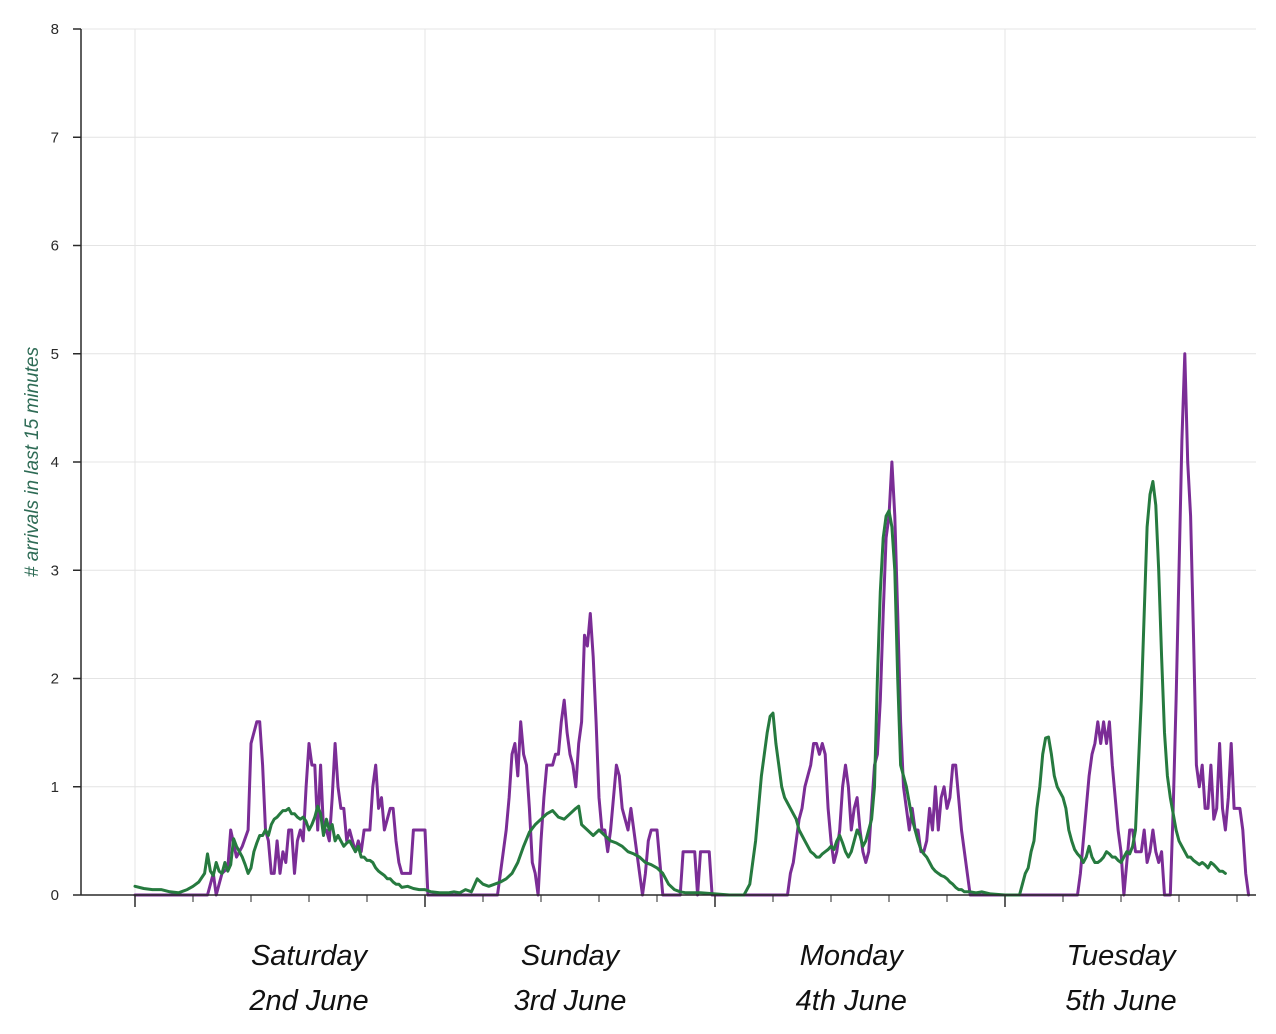  I want to click on y-tick-label-8: 8, so click(55, 29).